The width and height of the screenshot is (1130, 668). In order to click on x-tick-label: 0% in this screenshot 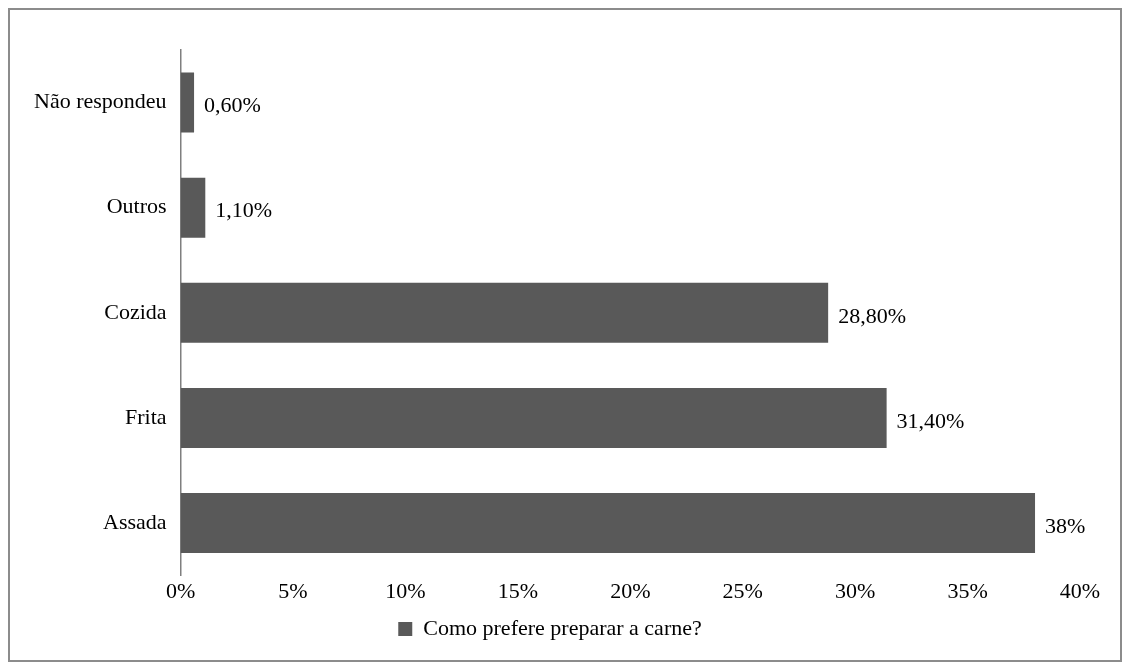, I will do `click(180, 590)`.